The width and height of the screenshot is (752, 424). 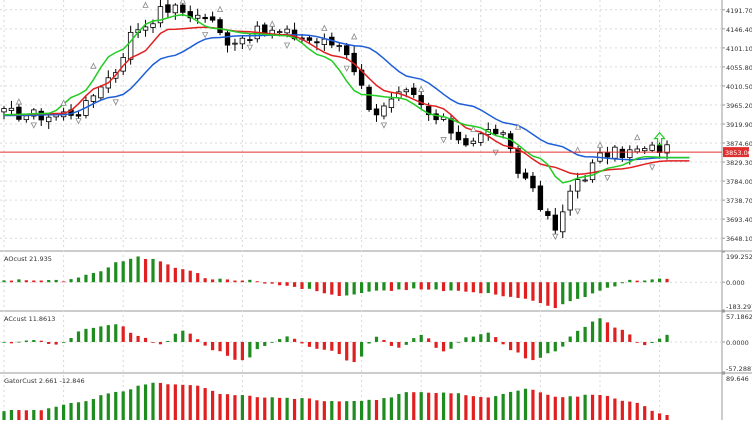 I want to click on y-tick-label: 0.0000, so click(x=737, y=343).